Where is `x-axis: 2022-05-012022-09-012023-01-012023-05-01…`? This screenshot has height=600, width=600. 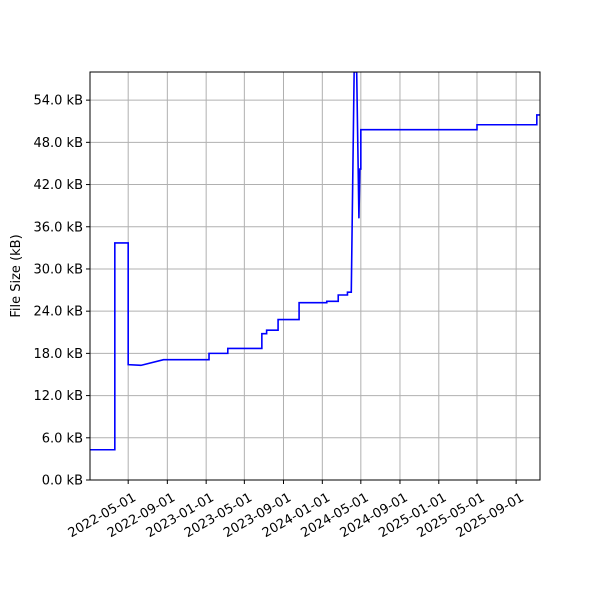
x-axis: 2022-05-012022-09-012023-01-012023-05-01… is located at coordinates (296, 510).